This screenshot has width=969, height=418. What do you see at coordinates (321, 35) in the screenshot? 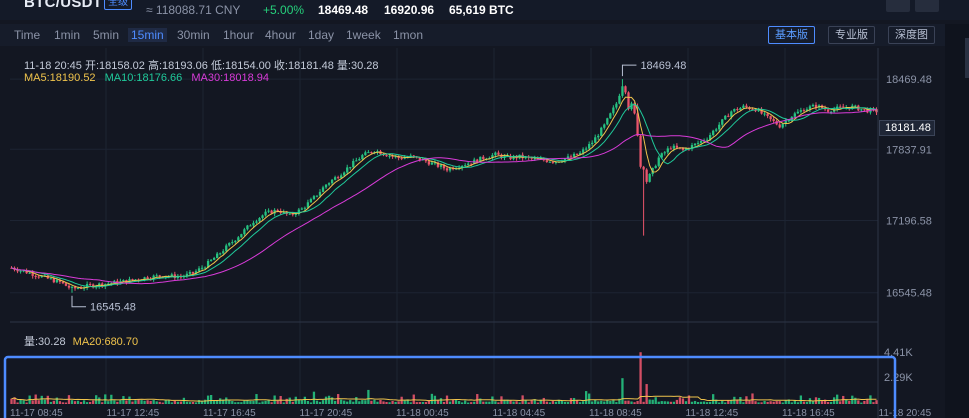
I see `interval-1day: 1day` at bounding box center [321, 35].